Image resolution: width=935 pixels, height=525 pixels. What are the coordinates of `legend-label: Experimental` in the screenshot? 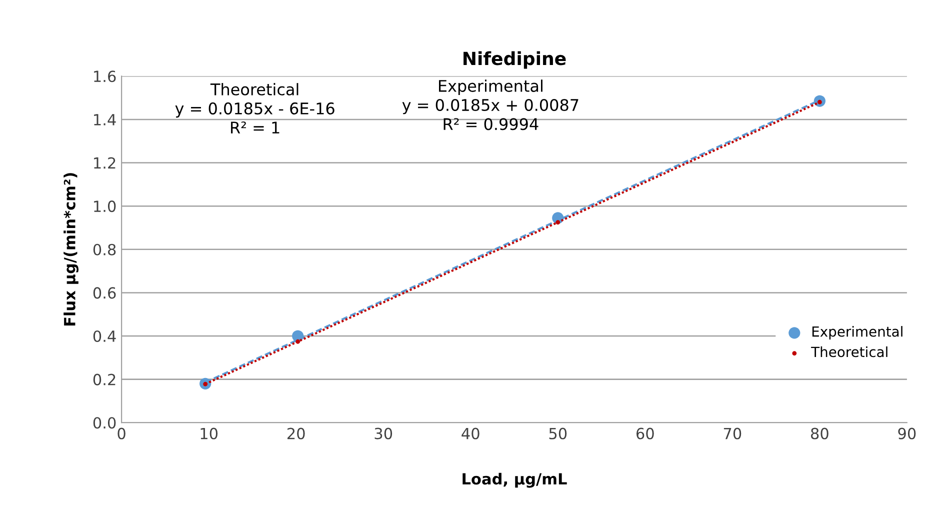 It's located at (857, 333).